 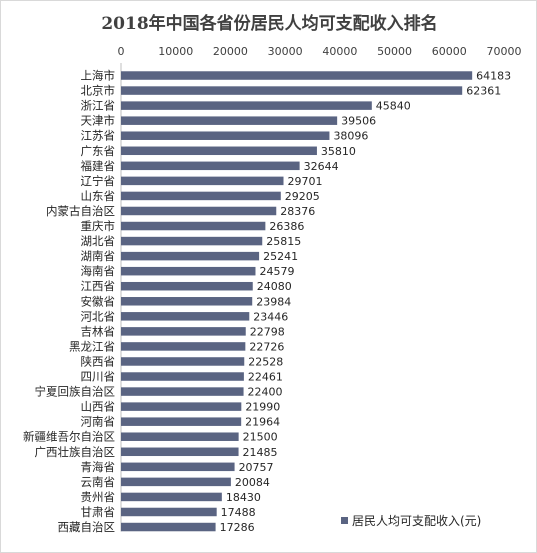 What do you see at coordinates (98, 106) in the screenshot?
I see `category-label: 浙江省` at bounding box center [98, 106].